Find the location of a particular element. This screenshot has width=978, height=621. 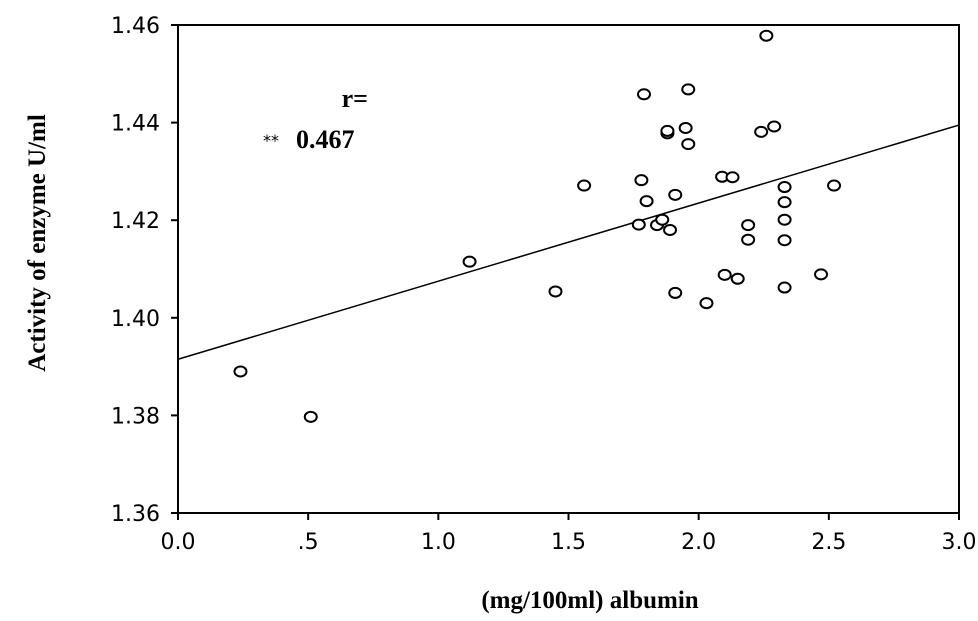

y-tick-label: 1.38 is located at coordinates (135, 416).